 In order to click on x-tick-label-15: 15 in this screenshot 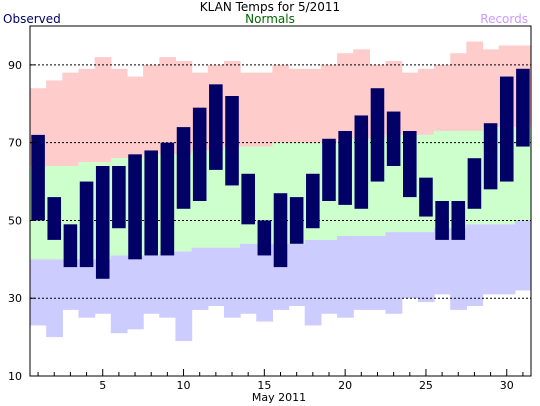, I will do `click(264, 385)`.